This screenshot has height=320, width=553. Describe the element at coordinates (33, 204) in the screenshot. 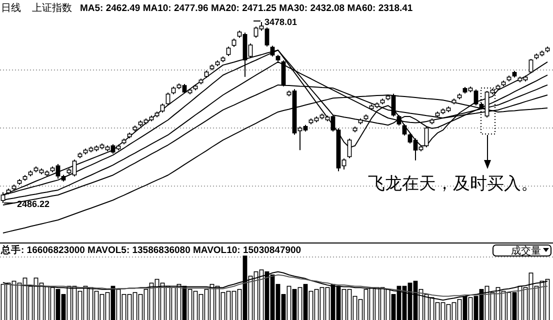

I see `annotation: 2486.22` at that location.